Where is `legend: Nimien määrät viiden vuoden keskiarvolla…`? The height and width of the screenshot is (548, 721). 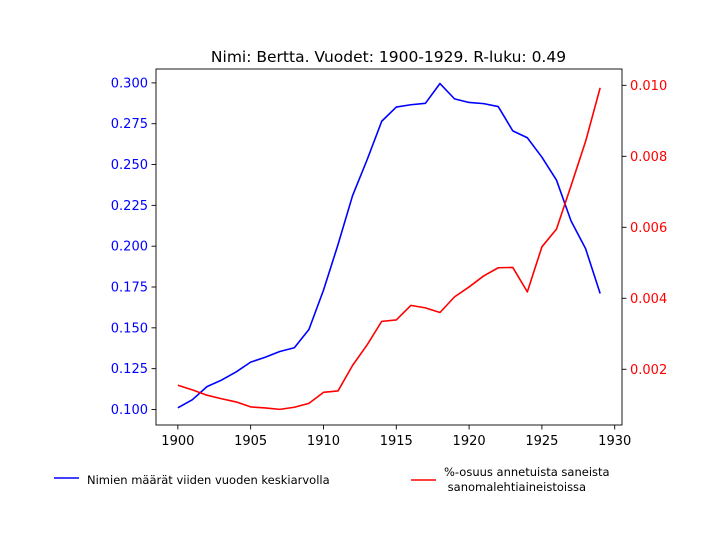
legend: Nimien määrät viiden vuoden keskiarvolla… is located at coordinates (332, 479).